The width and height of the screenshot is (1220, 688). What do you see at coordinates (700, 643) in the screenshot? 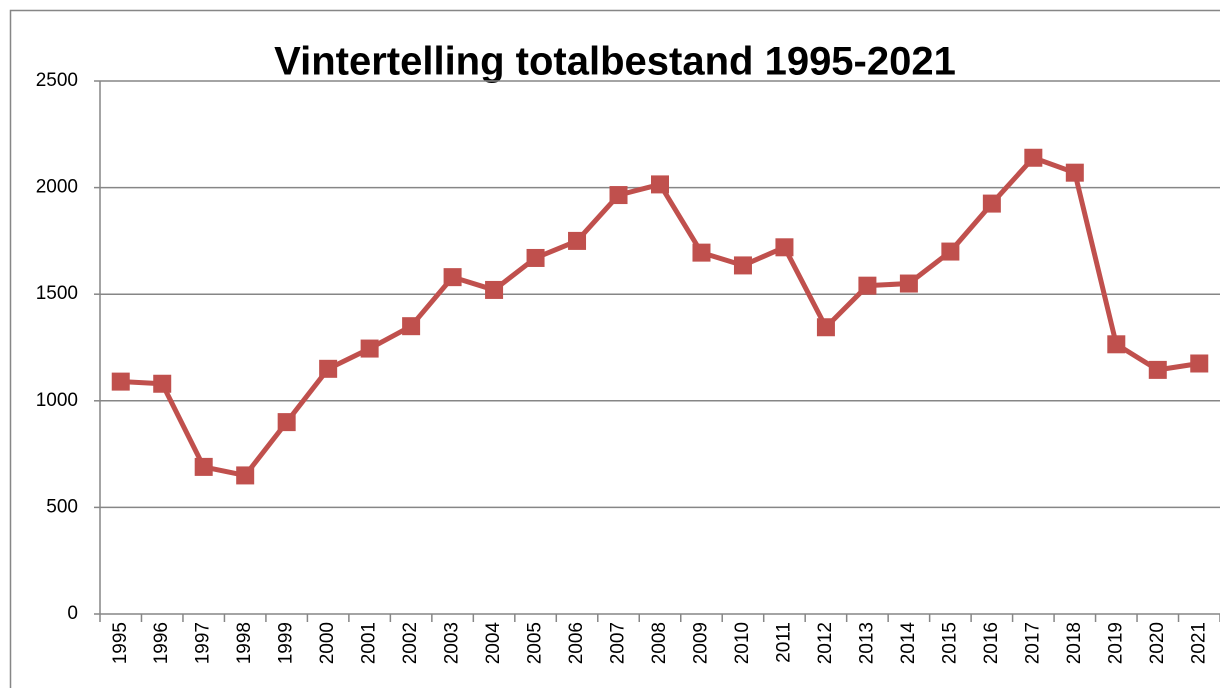
I see `x-tick-label: 2009` at bounding box center [700, 643].